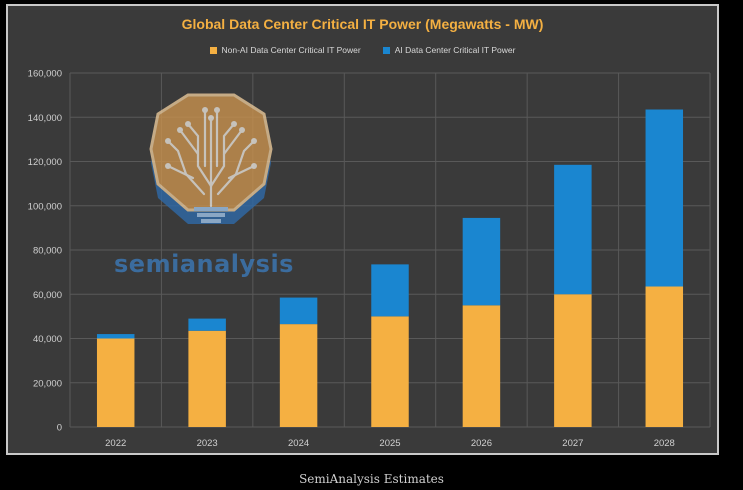 The height and width of the screenshot is (490, 743). Describe the element at coordinates (204, 264) in the screenshot. I see `watermark-text: semianalysis` at that location.